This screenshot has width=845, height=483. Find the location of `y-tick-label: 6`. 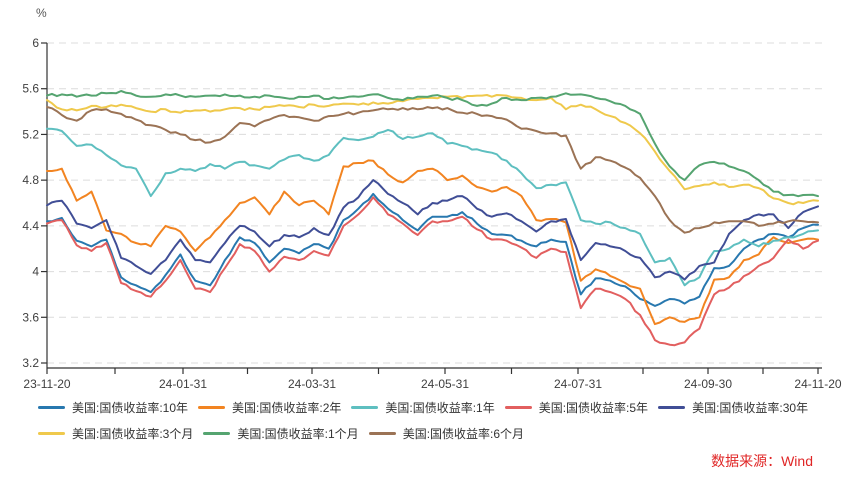

y-tick-label: 6 is located at coordinates (35, 43).